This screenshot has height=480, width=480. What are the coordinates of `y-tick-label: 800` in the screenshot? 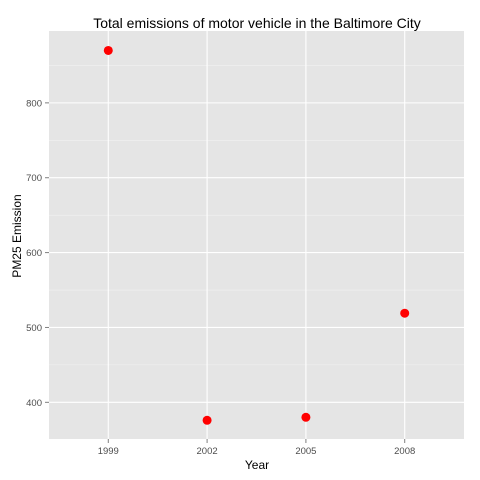 It's located at (34, 103).